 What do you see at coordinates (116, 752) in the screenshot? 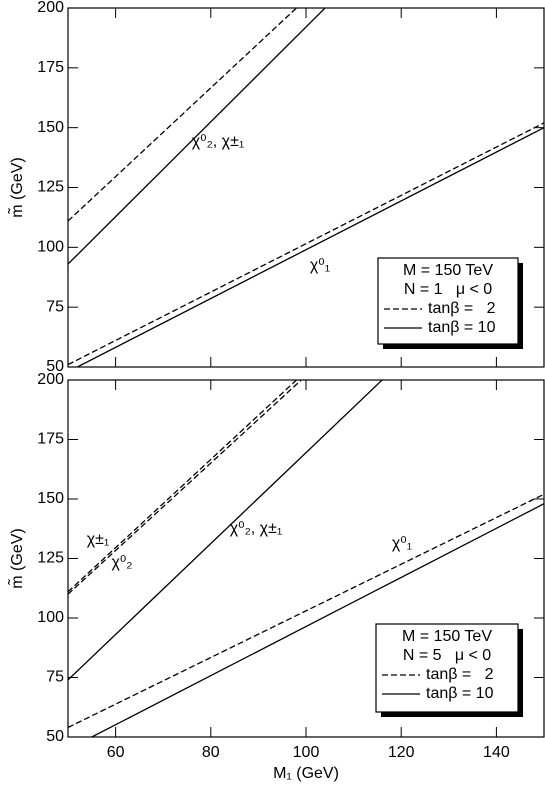
I see `x-tick-label: 60` at bounding box center [116, 752].